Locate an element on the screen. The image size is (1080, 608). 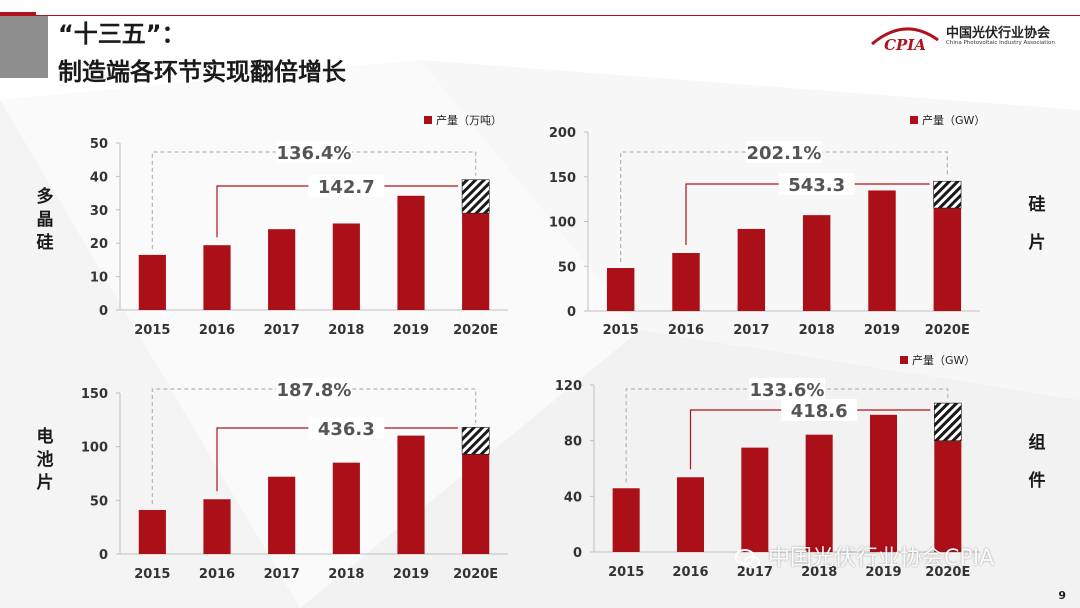
y-tick-label: 30 is located at coordinates (99, 211).